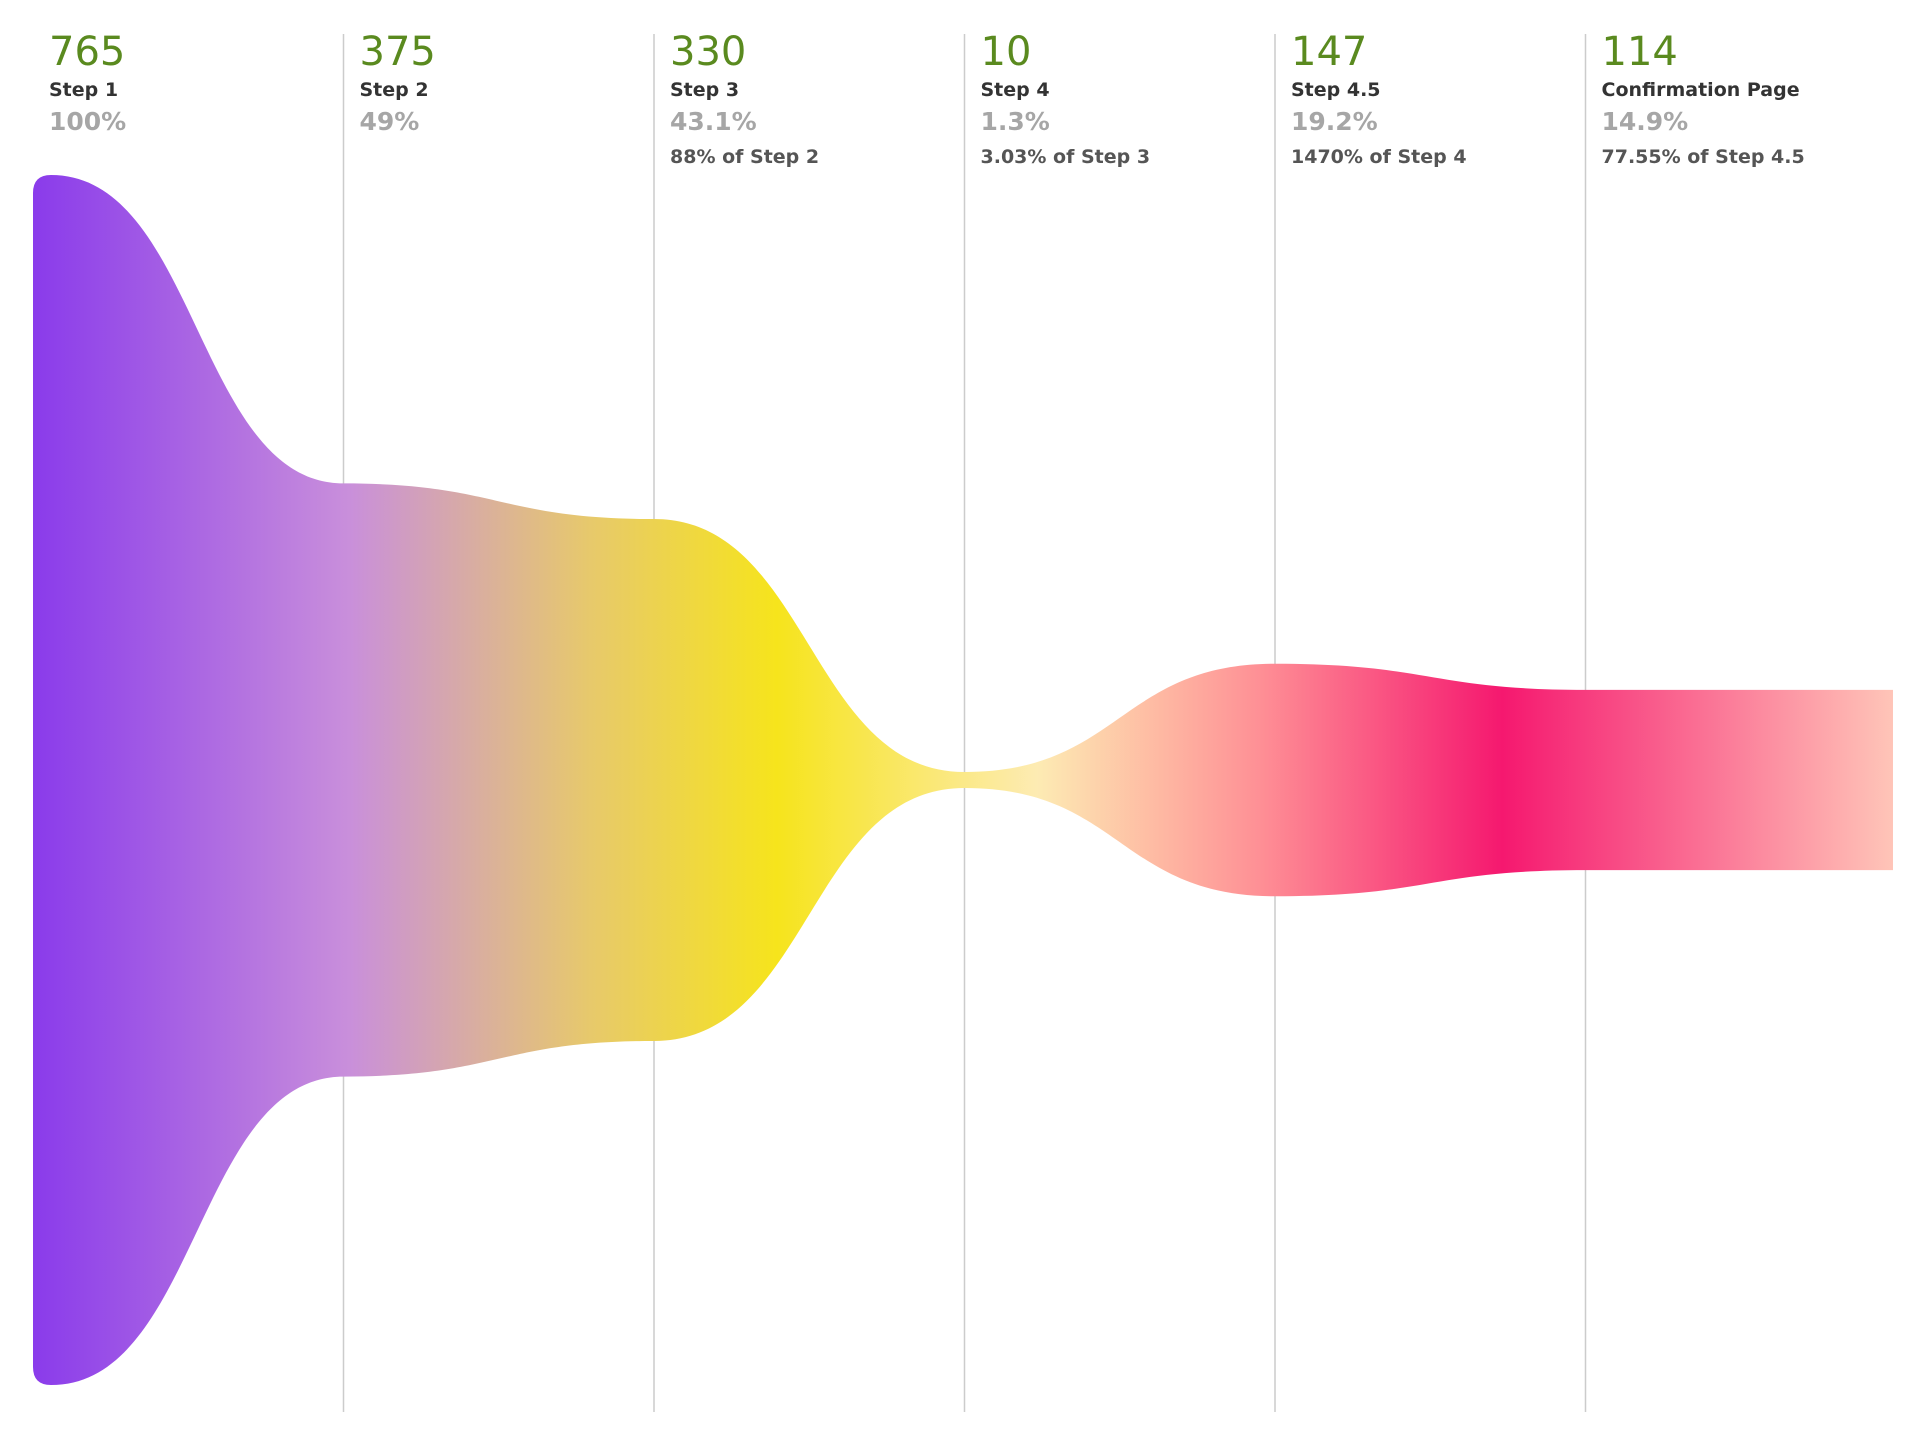 This screenshot has height=1440, width=1920. What do you see at coordinates (1131, 101) in the screenshot?
I see `step-label-4: 10 Step 4 1.3% 3.03% of Step 3` at bounding box center [1131, 101].